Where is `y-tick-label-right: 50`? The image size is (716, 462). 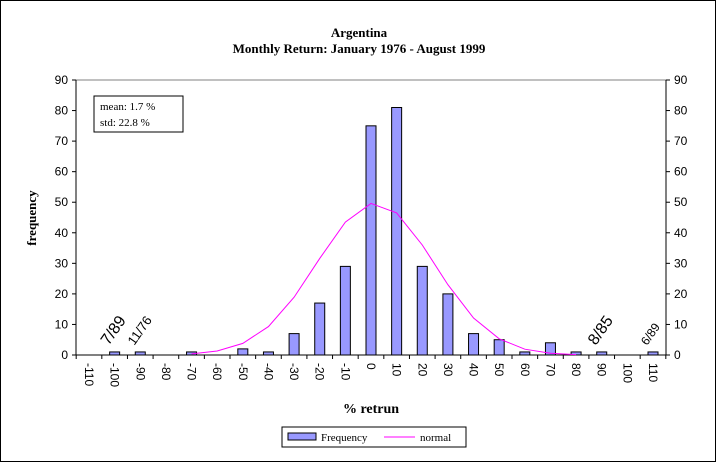 y-tick-label-right: 50 is located at coordinates (681, 202).